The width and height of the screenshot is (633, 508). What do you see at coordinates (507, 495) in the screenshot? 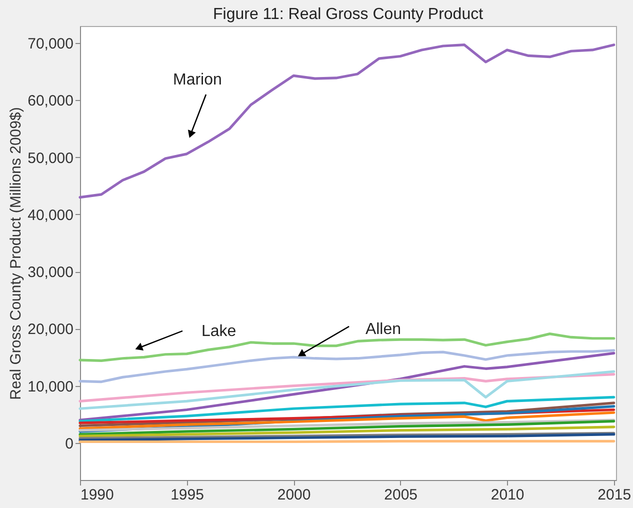
I see `x-tick-label: 2010` at bounding box center [507, 495].